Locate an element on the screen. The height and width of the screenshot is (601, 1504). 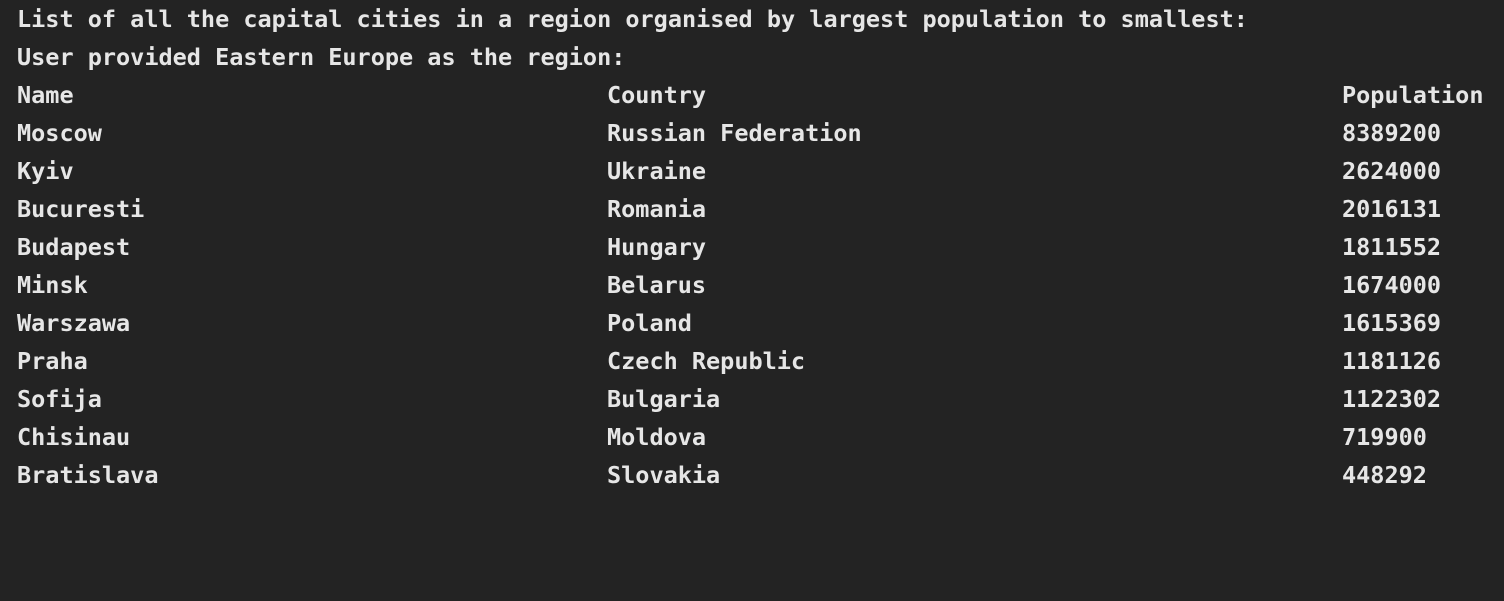
city-name: Bratislava is located at coordinates (88, 475).